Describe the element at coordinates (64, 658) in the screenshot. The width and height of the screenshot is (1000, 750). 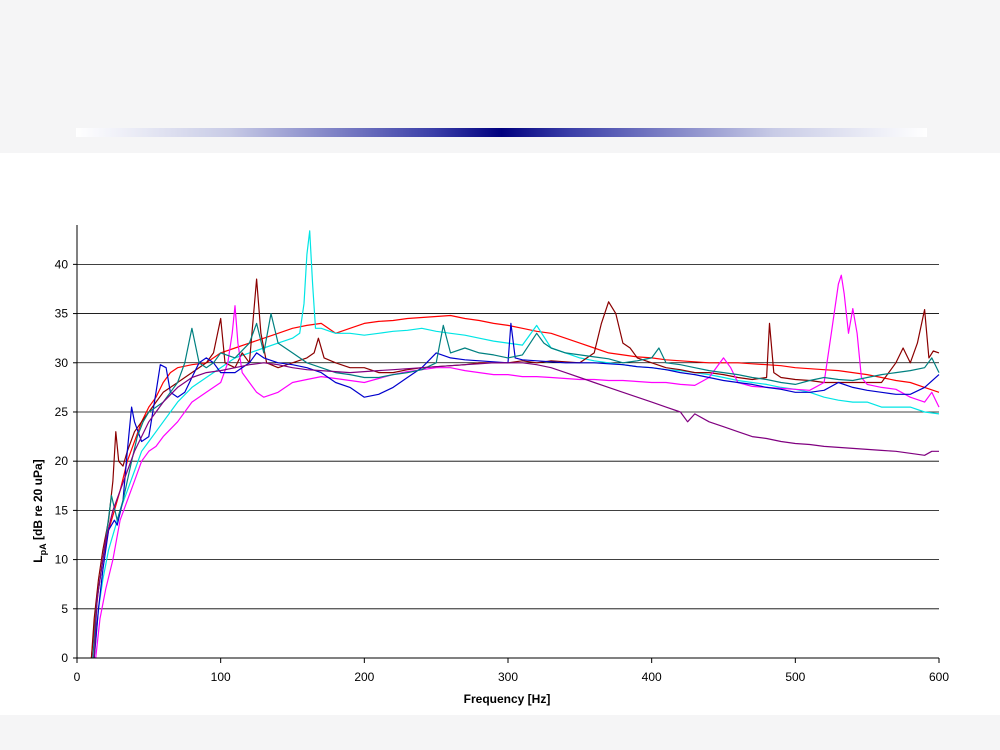
I see `y-tick-label: 0` at that location.